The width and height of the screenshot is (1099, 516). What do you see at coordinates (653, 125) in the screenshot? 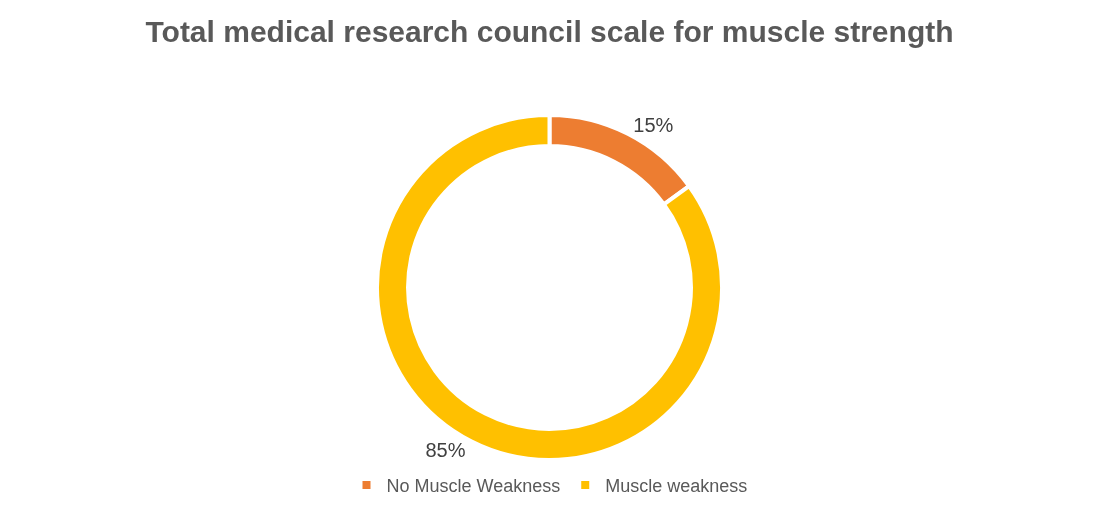
I see `data-label: 15%` at bounding box center [653, 125].